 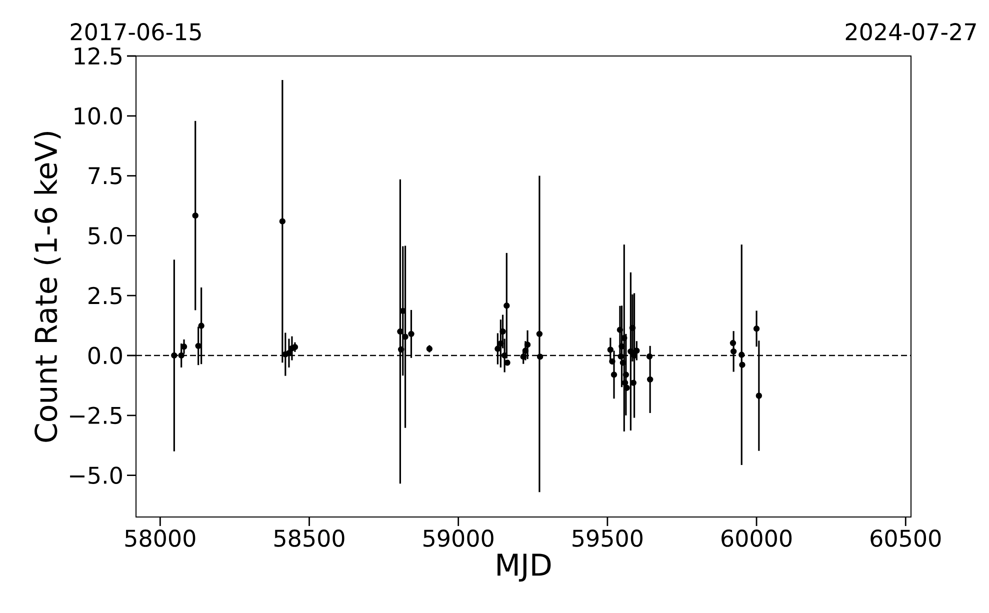 I want to click on y-tick-label: −5.0, so click(x=96, y=475).